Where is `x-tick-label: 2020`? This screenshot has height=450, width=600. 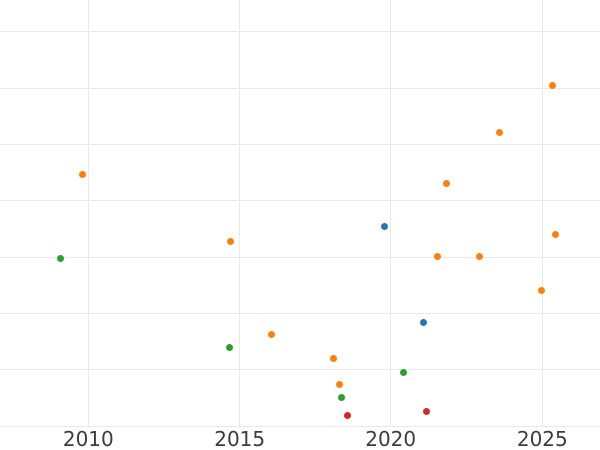 x-tick-label: 2020 is located at coordinates (391, 438).